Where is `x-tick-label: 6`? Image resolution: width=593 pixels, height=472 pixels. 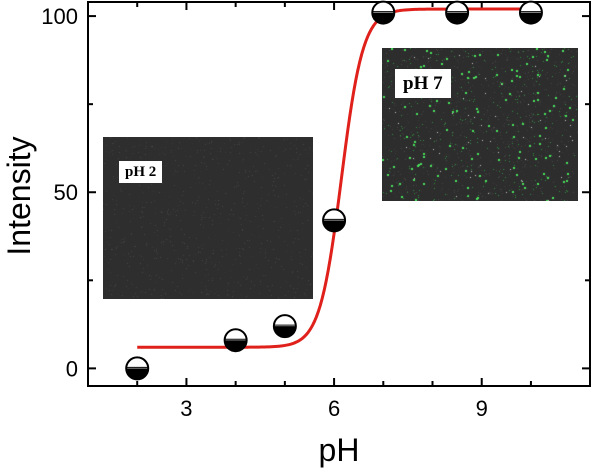 x-tick-label: 6 is located at coordinates (334, 408).